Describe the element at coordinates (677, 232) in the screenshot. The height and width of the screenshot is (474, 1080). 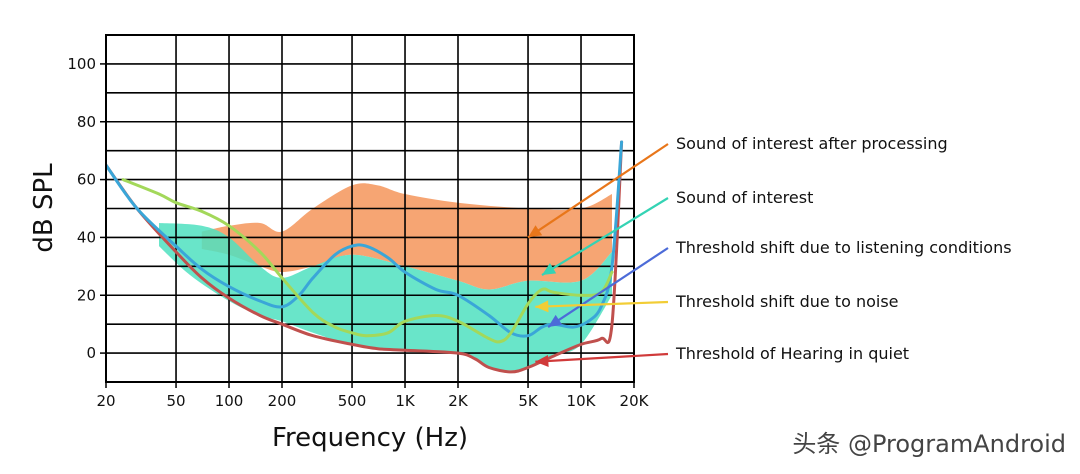
I see `annotation-sound-of-interest: Sound of interest` at that location.